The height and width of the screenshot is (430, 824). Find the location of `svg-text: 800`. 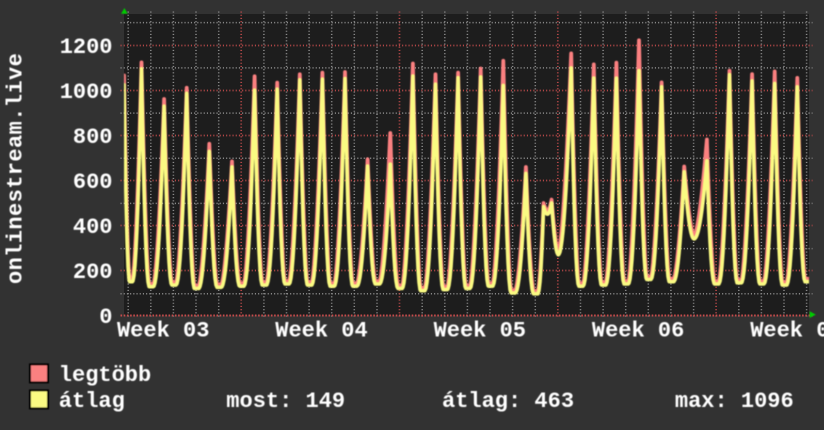

svg-text: 800 is located at coordinates (93, 137).